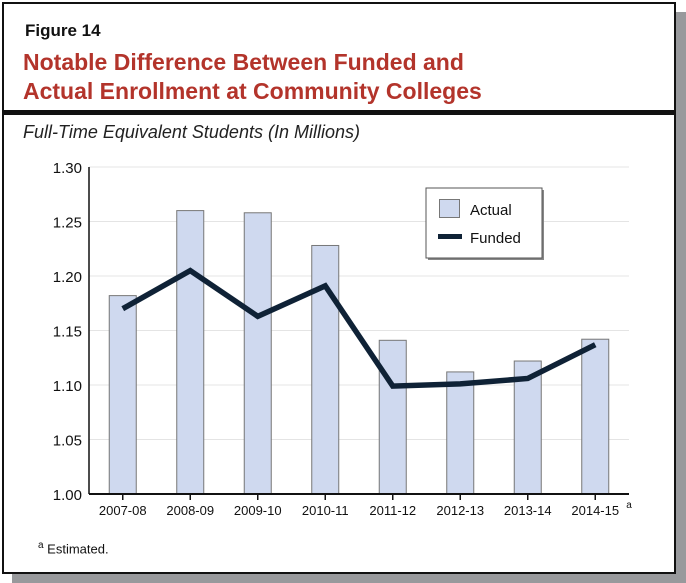  Describe the element at coordinates (339, 112) in the screenshot. I see `header-divider` at that location.